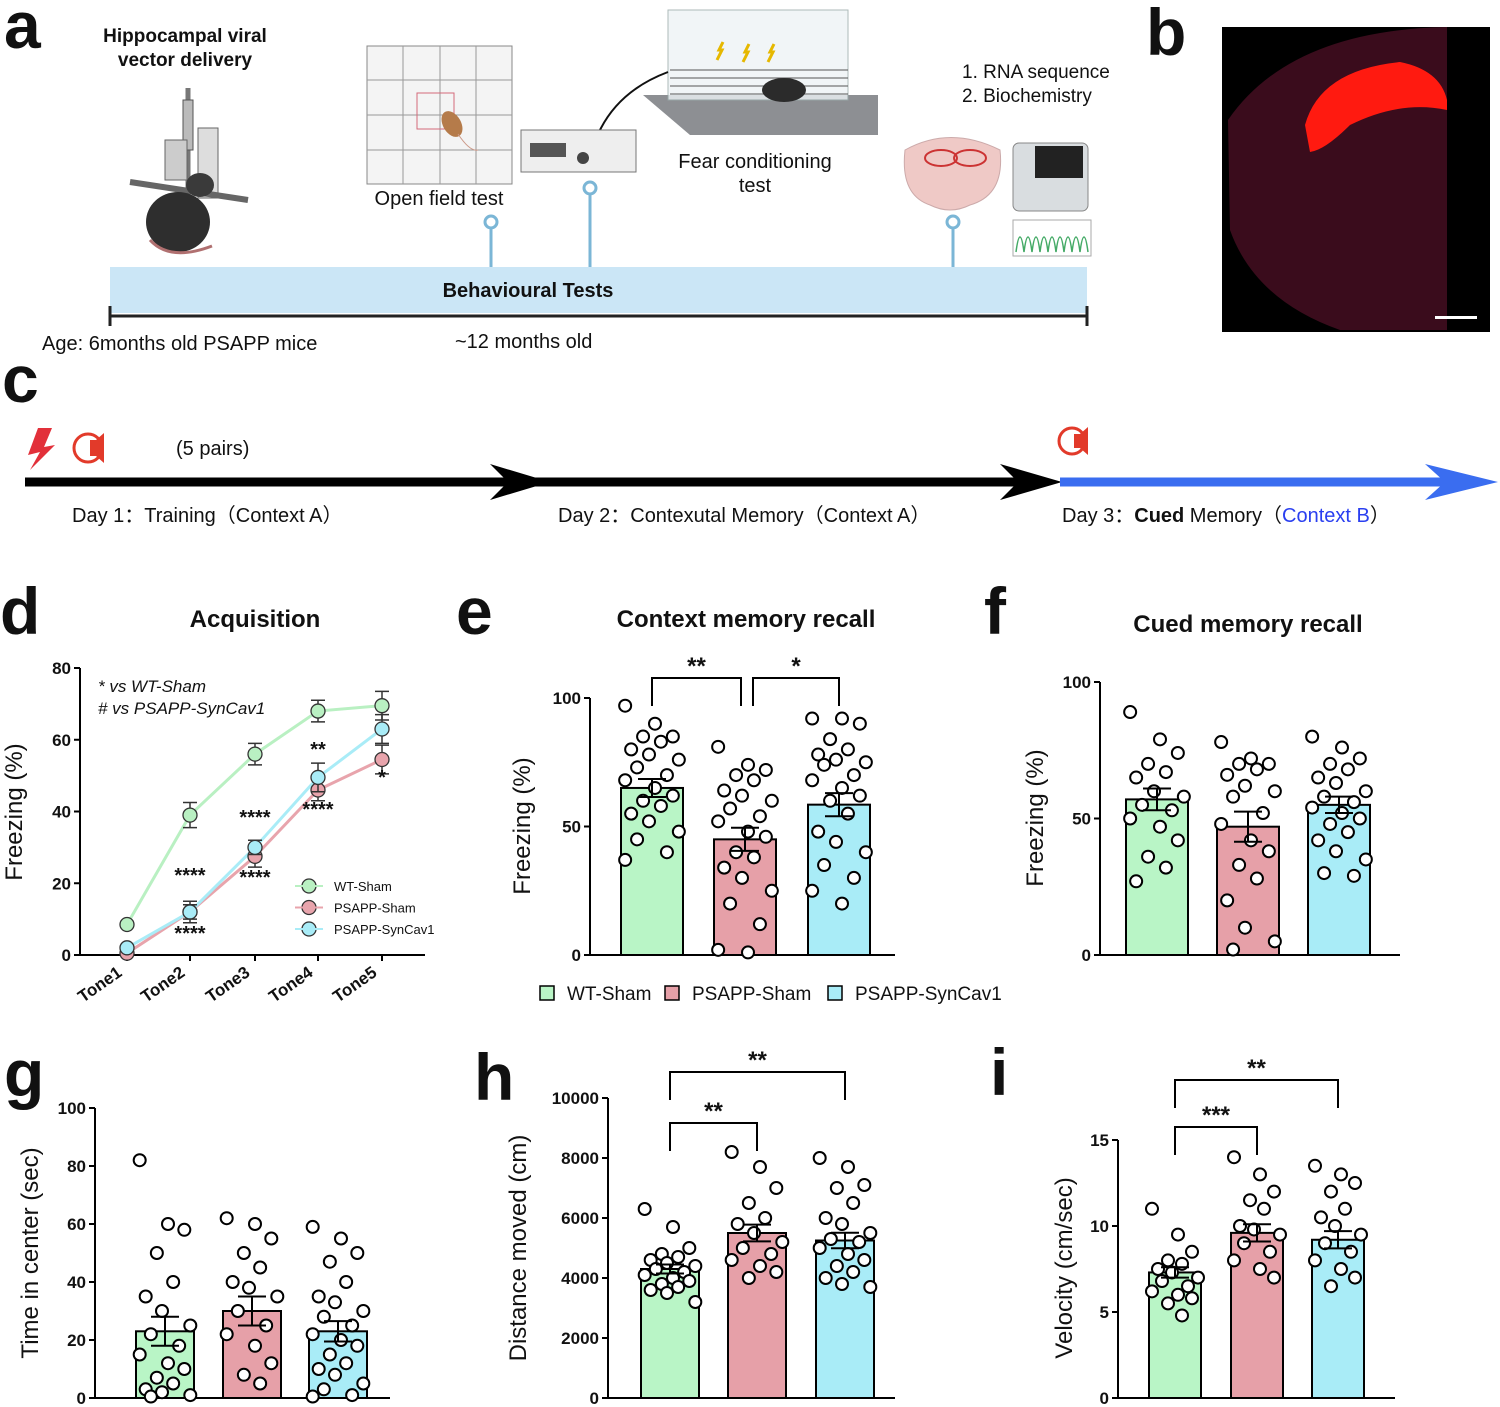  What do you see at coordinates (1247, 624) in the screenshot?
I see `chart-title: Cued memory recall` at bounding box center [1247, 624].